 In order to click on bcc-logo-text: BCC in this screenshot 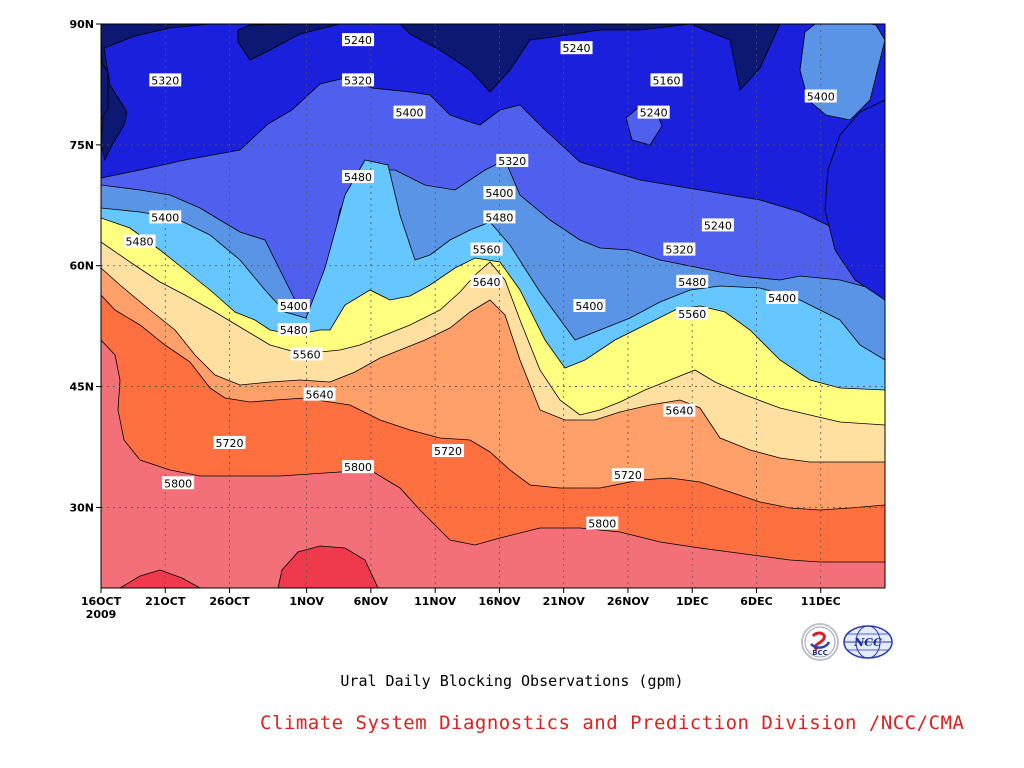, I will do `click(820, 653)`.